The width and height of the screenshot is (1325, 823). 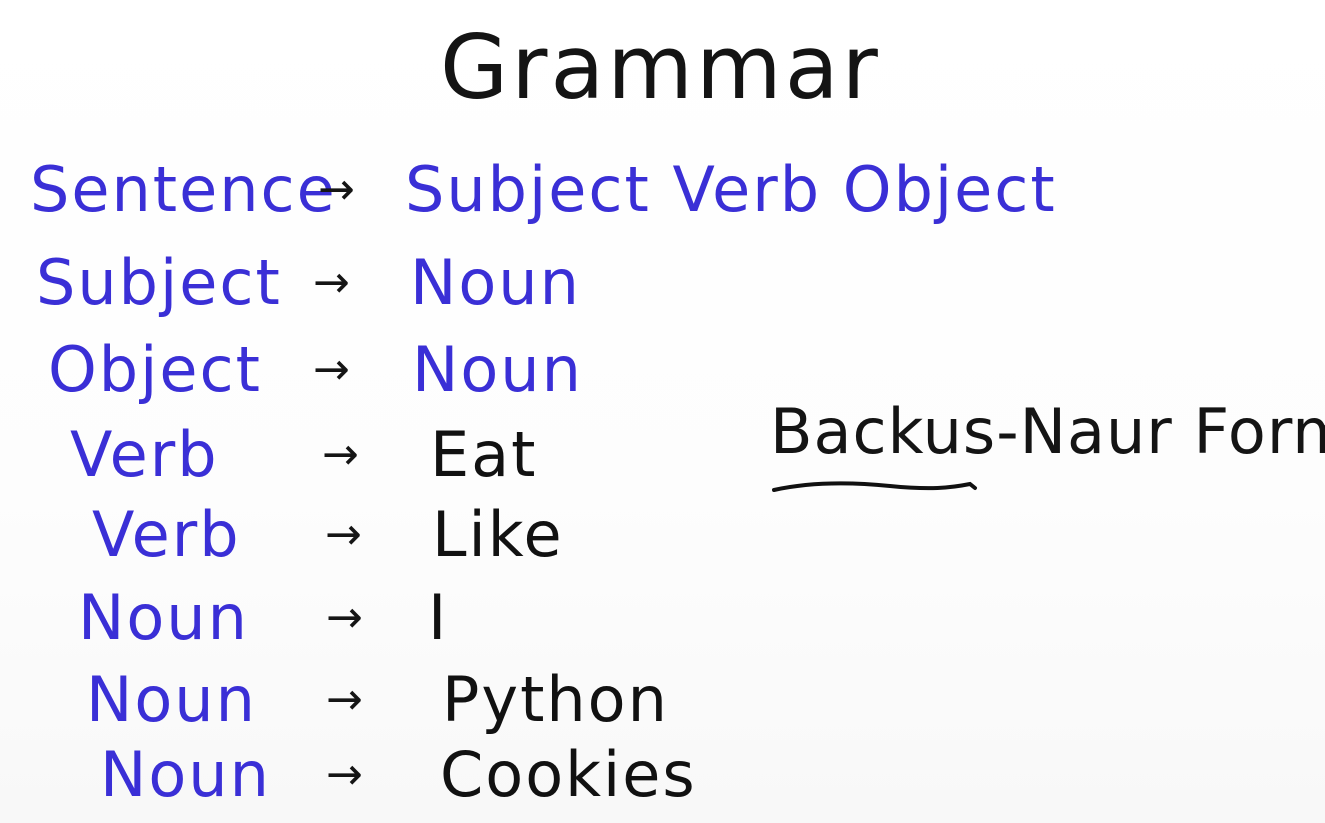 I want to click on grammar-rule-verb-like: Verb → Like, so click(x=662, y=540).